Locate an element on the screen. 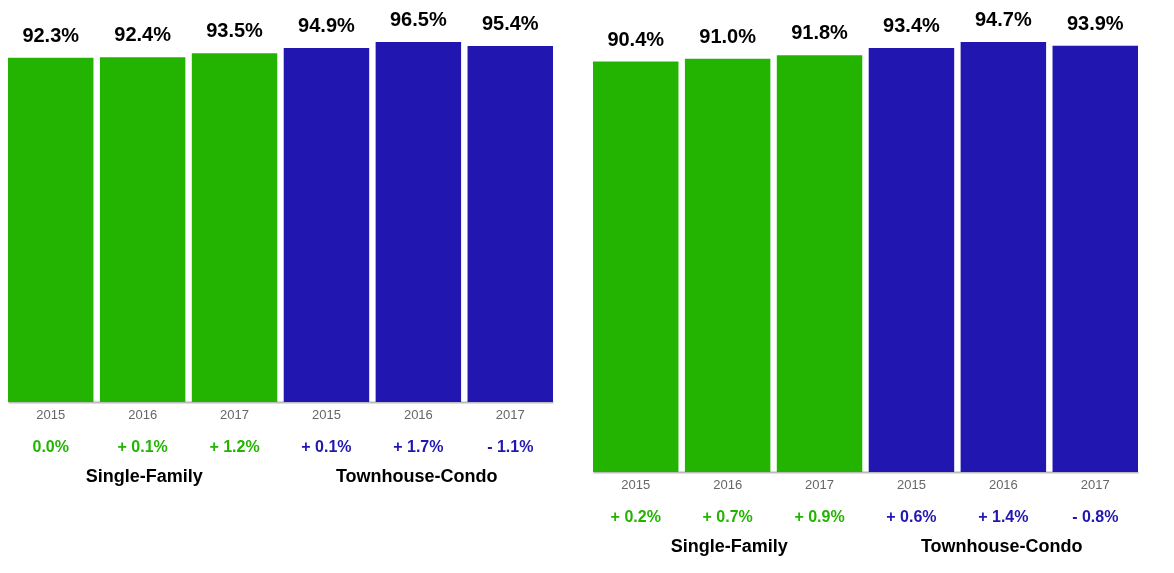 The width and height of the screenshot is (1174, 573). data-label: 94.7% is located at coordinates (1003, 19).